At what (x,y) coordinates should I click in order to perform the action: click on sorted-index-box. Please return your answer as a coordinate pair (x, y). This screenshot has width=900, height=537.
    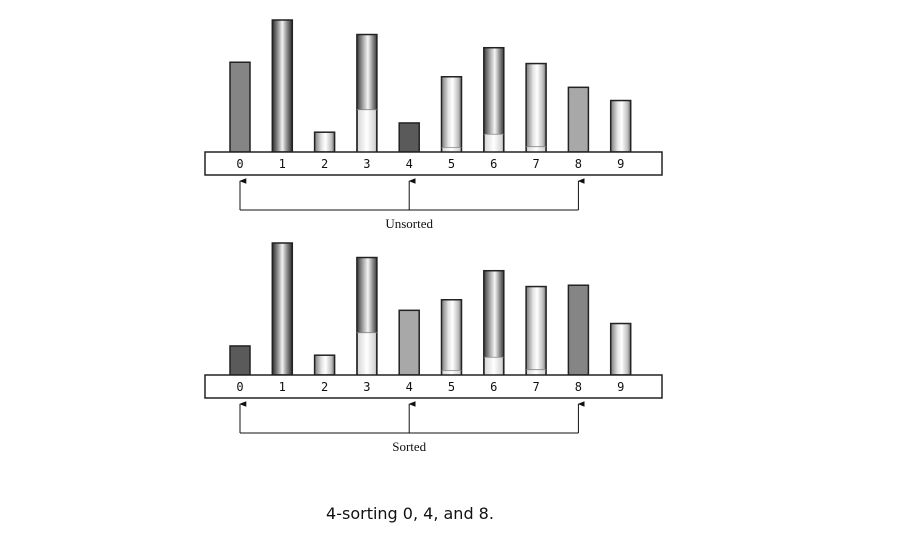
    Looking at the image, I should click on (433, 386).